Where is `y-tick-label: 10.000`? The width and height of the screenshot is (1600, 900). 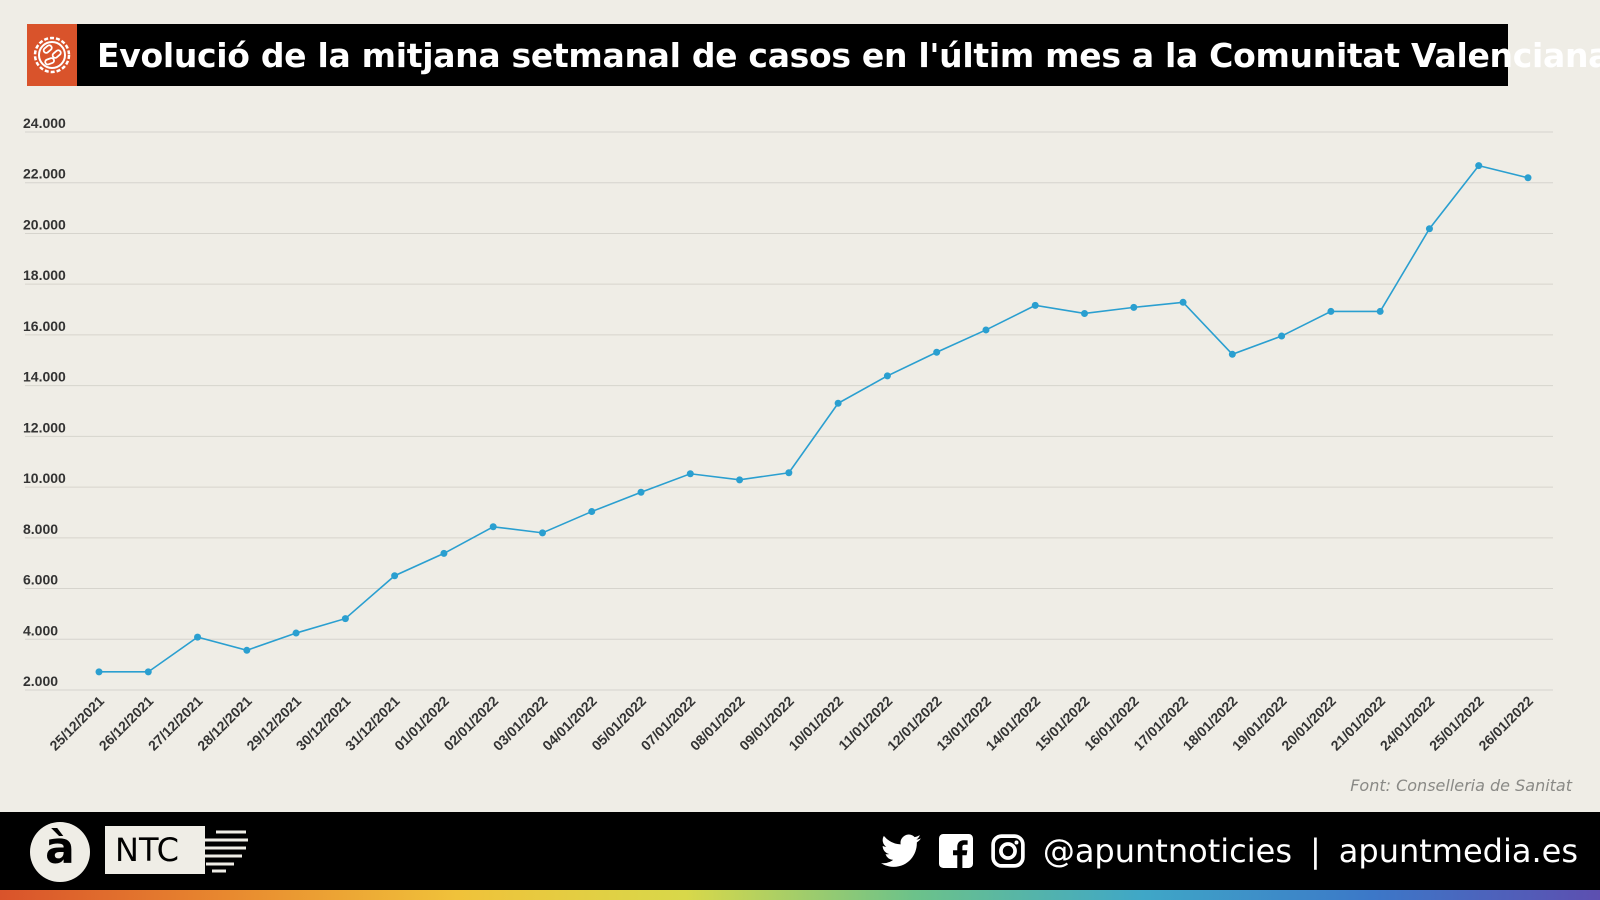
y-tick-label: 10.000 is located at coordinates (44, 478).